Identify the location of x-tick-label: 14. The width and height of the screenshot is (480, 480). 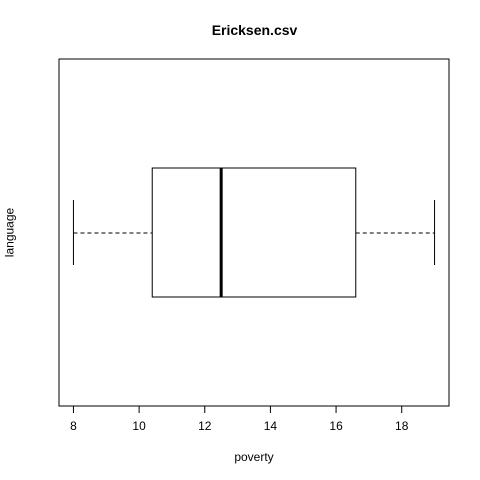
(271, 426).